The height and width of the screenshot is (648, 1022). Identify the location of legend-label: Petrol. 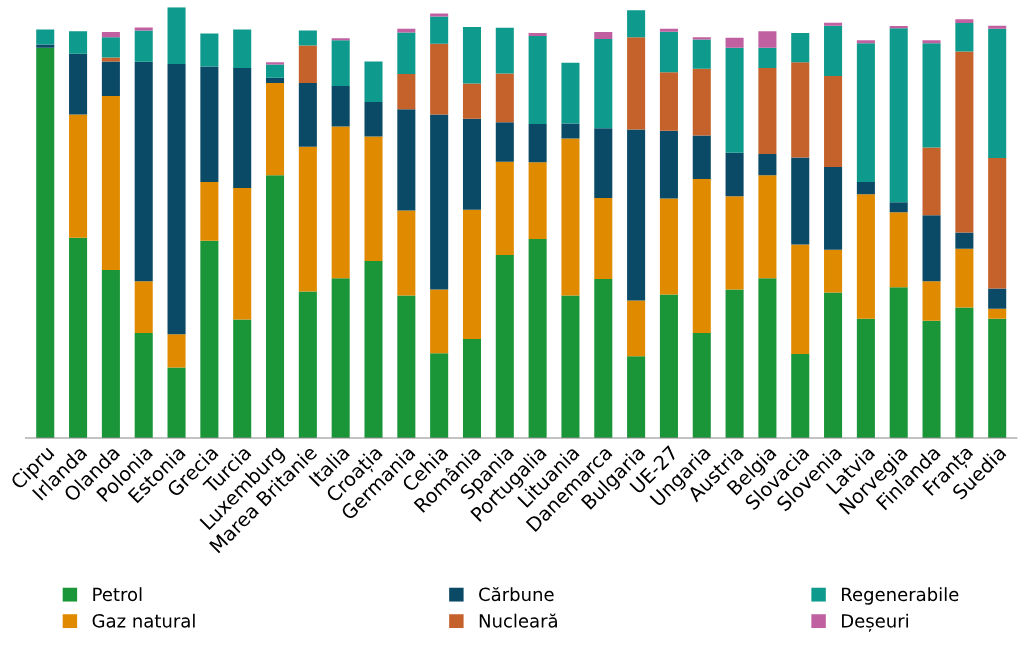
(117, 594).